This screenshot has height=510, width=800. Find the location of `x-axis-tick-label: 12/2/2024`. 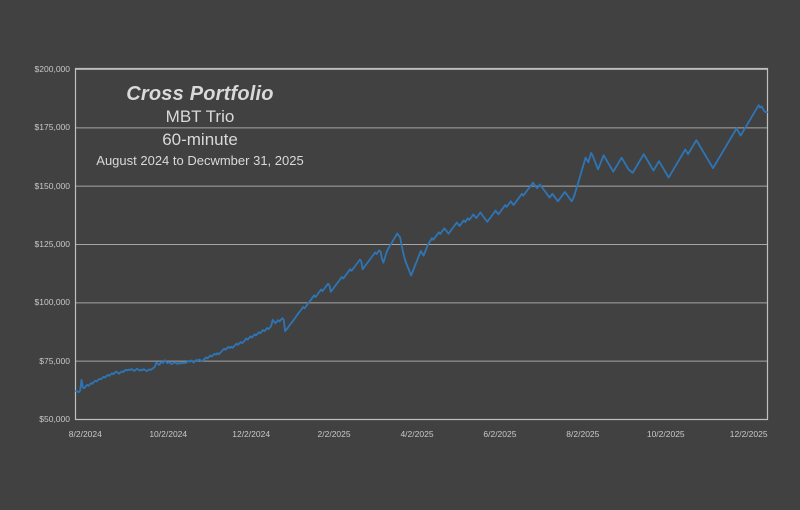

x-axis-tick-label: 12/2/2024 is located at coordinates (251, 434).